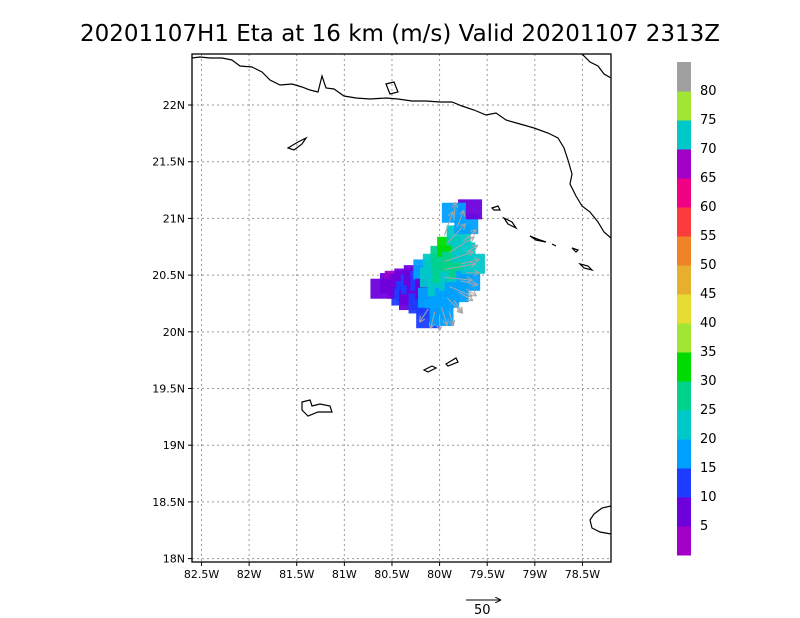 The width and height of the screenshot is (800, 618). I want to click on x-tick-label: 79W, so click(534, 574).